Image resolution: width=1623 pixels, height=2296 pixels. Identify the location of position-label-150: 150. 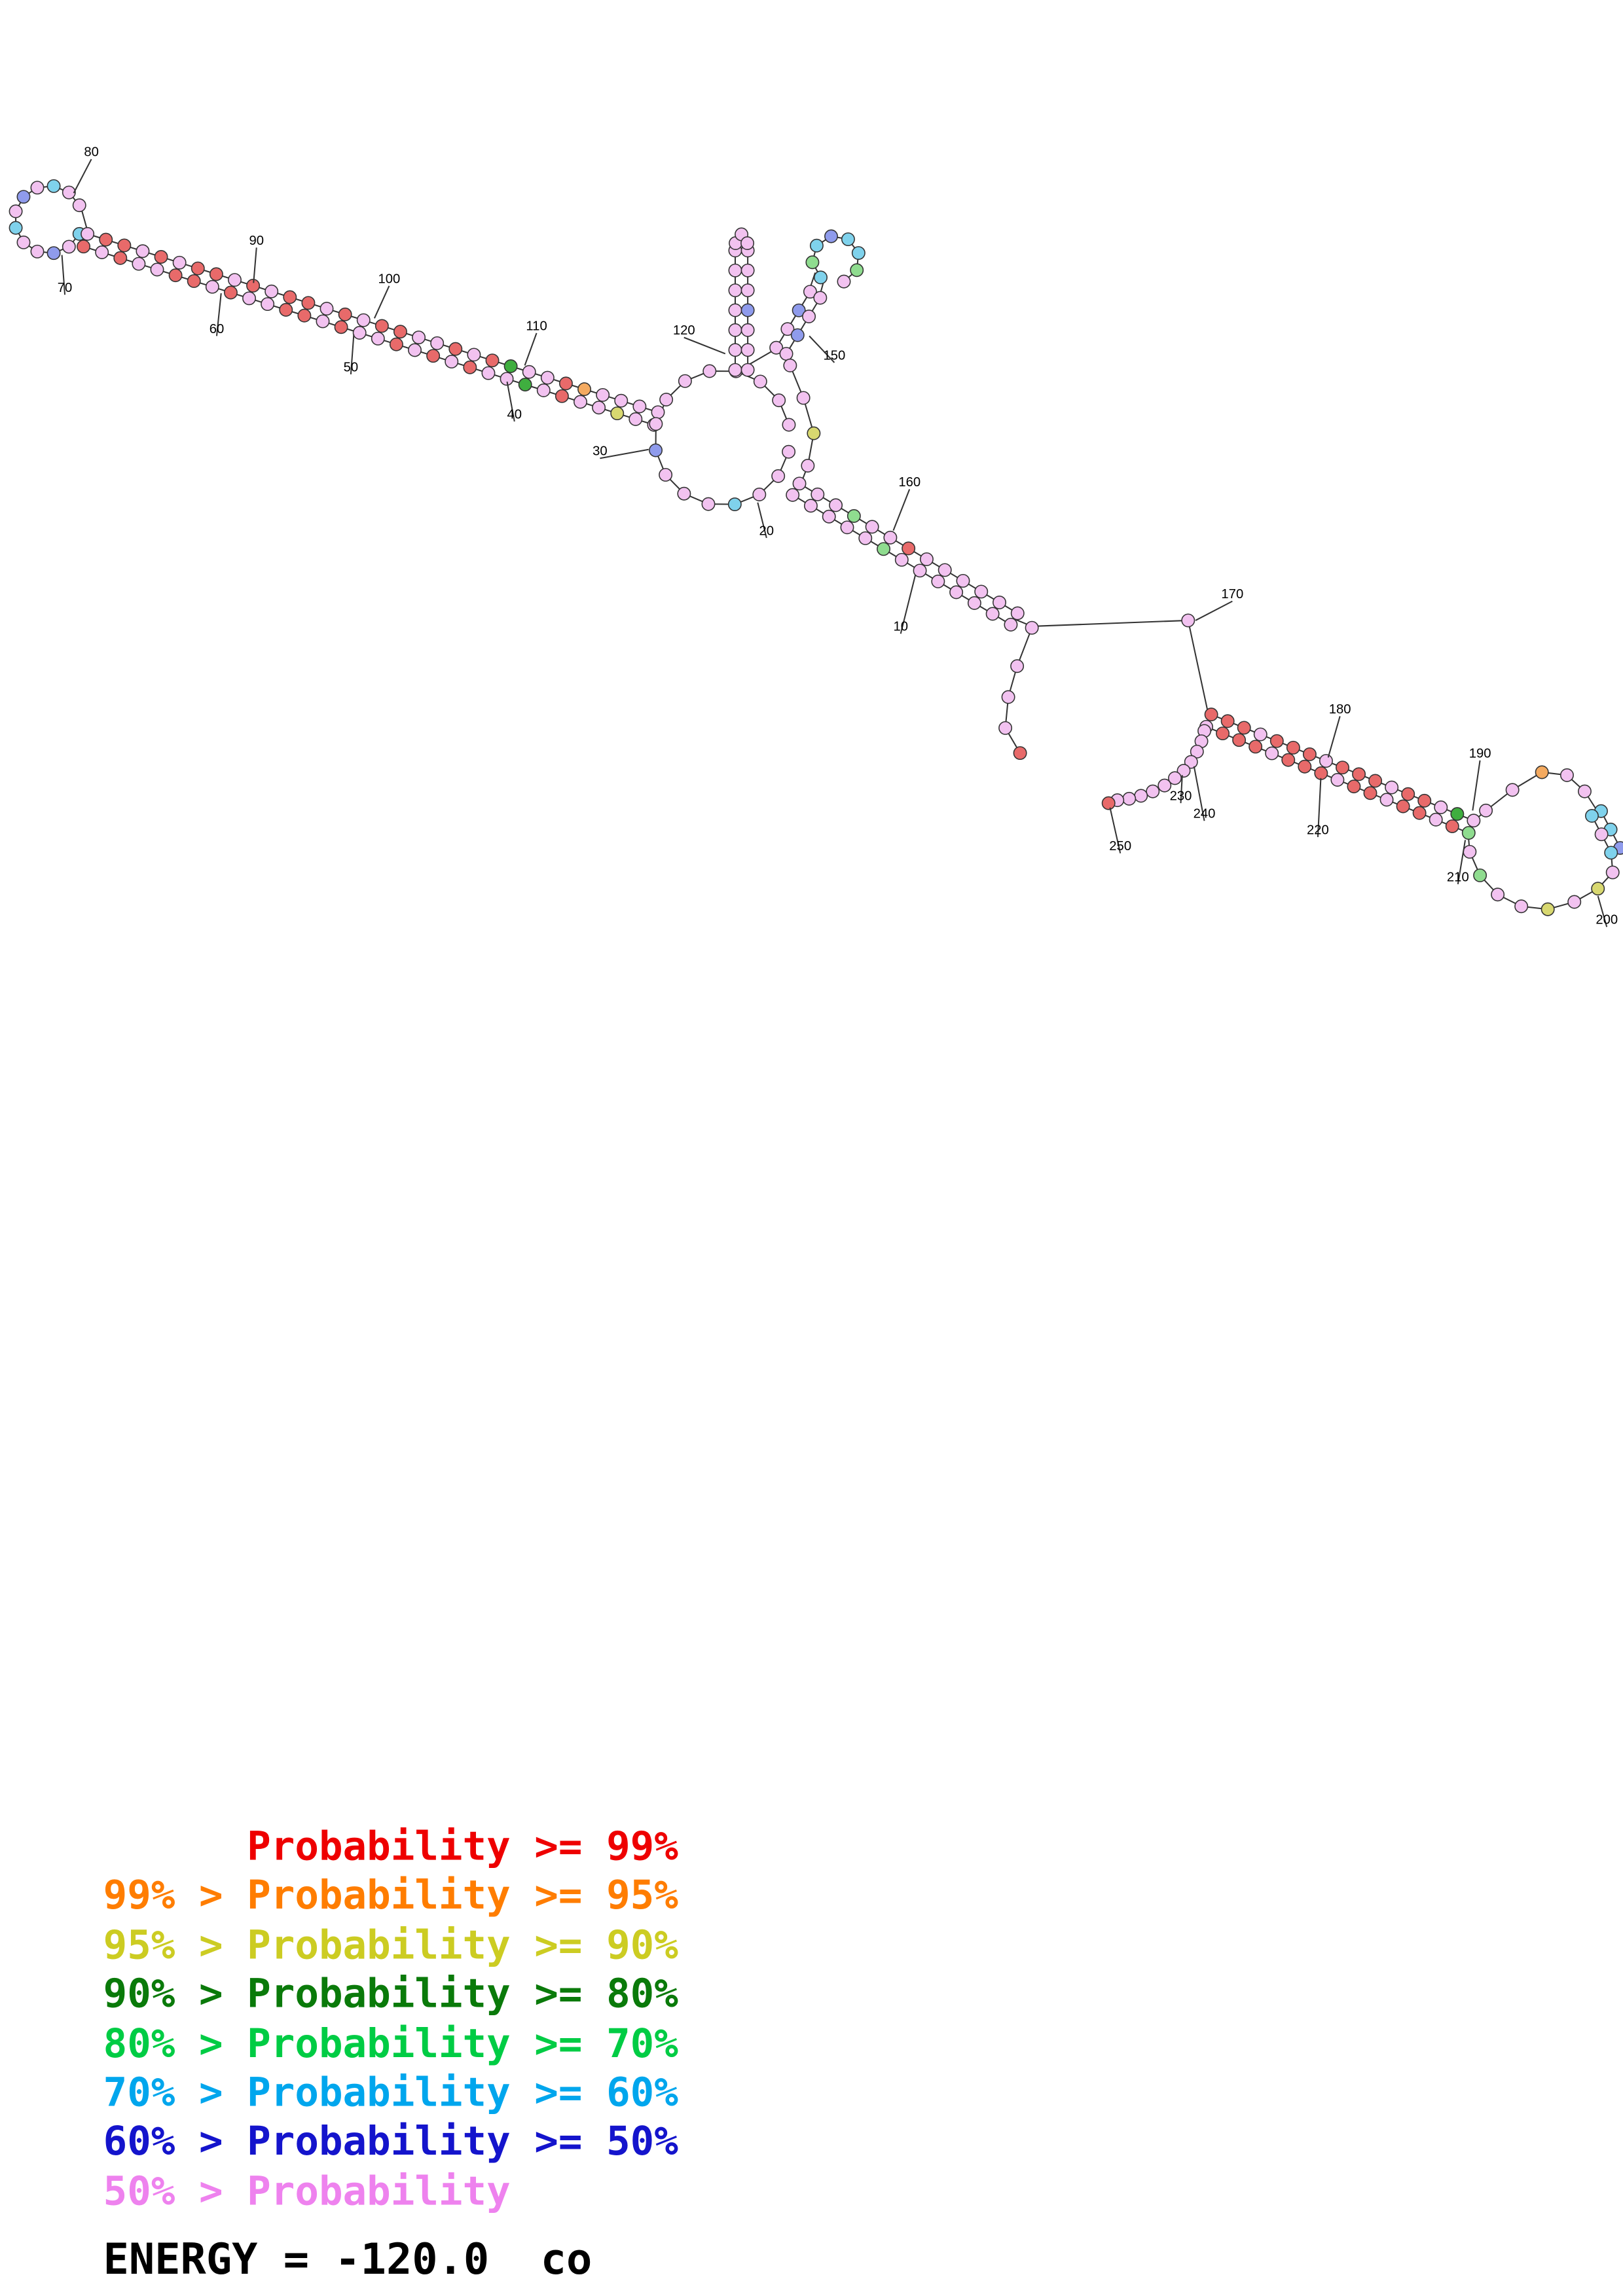
(835, 355).